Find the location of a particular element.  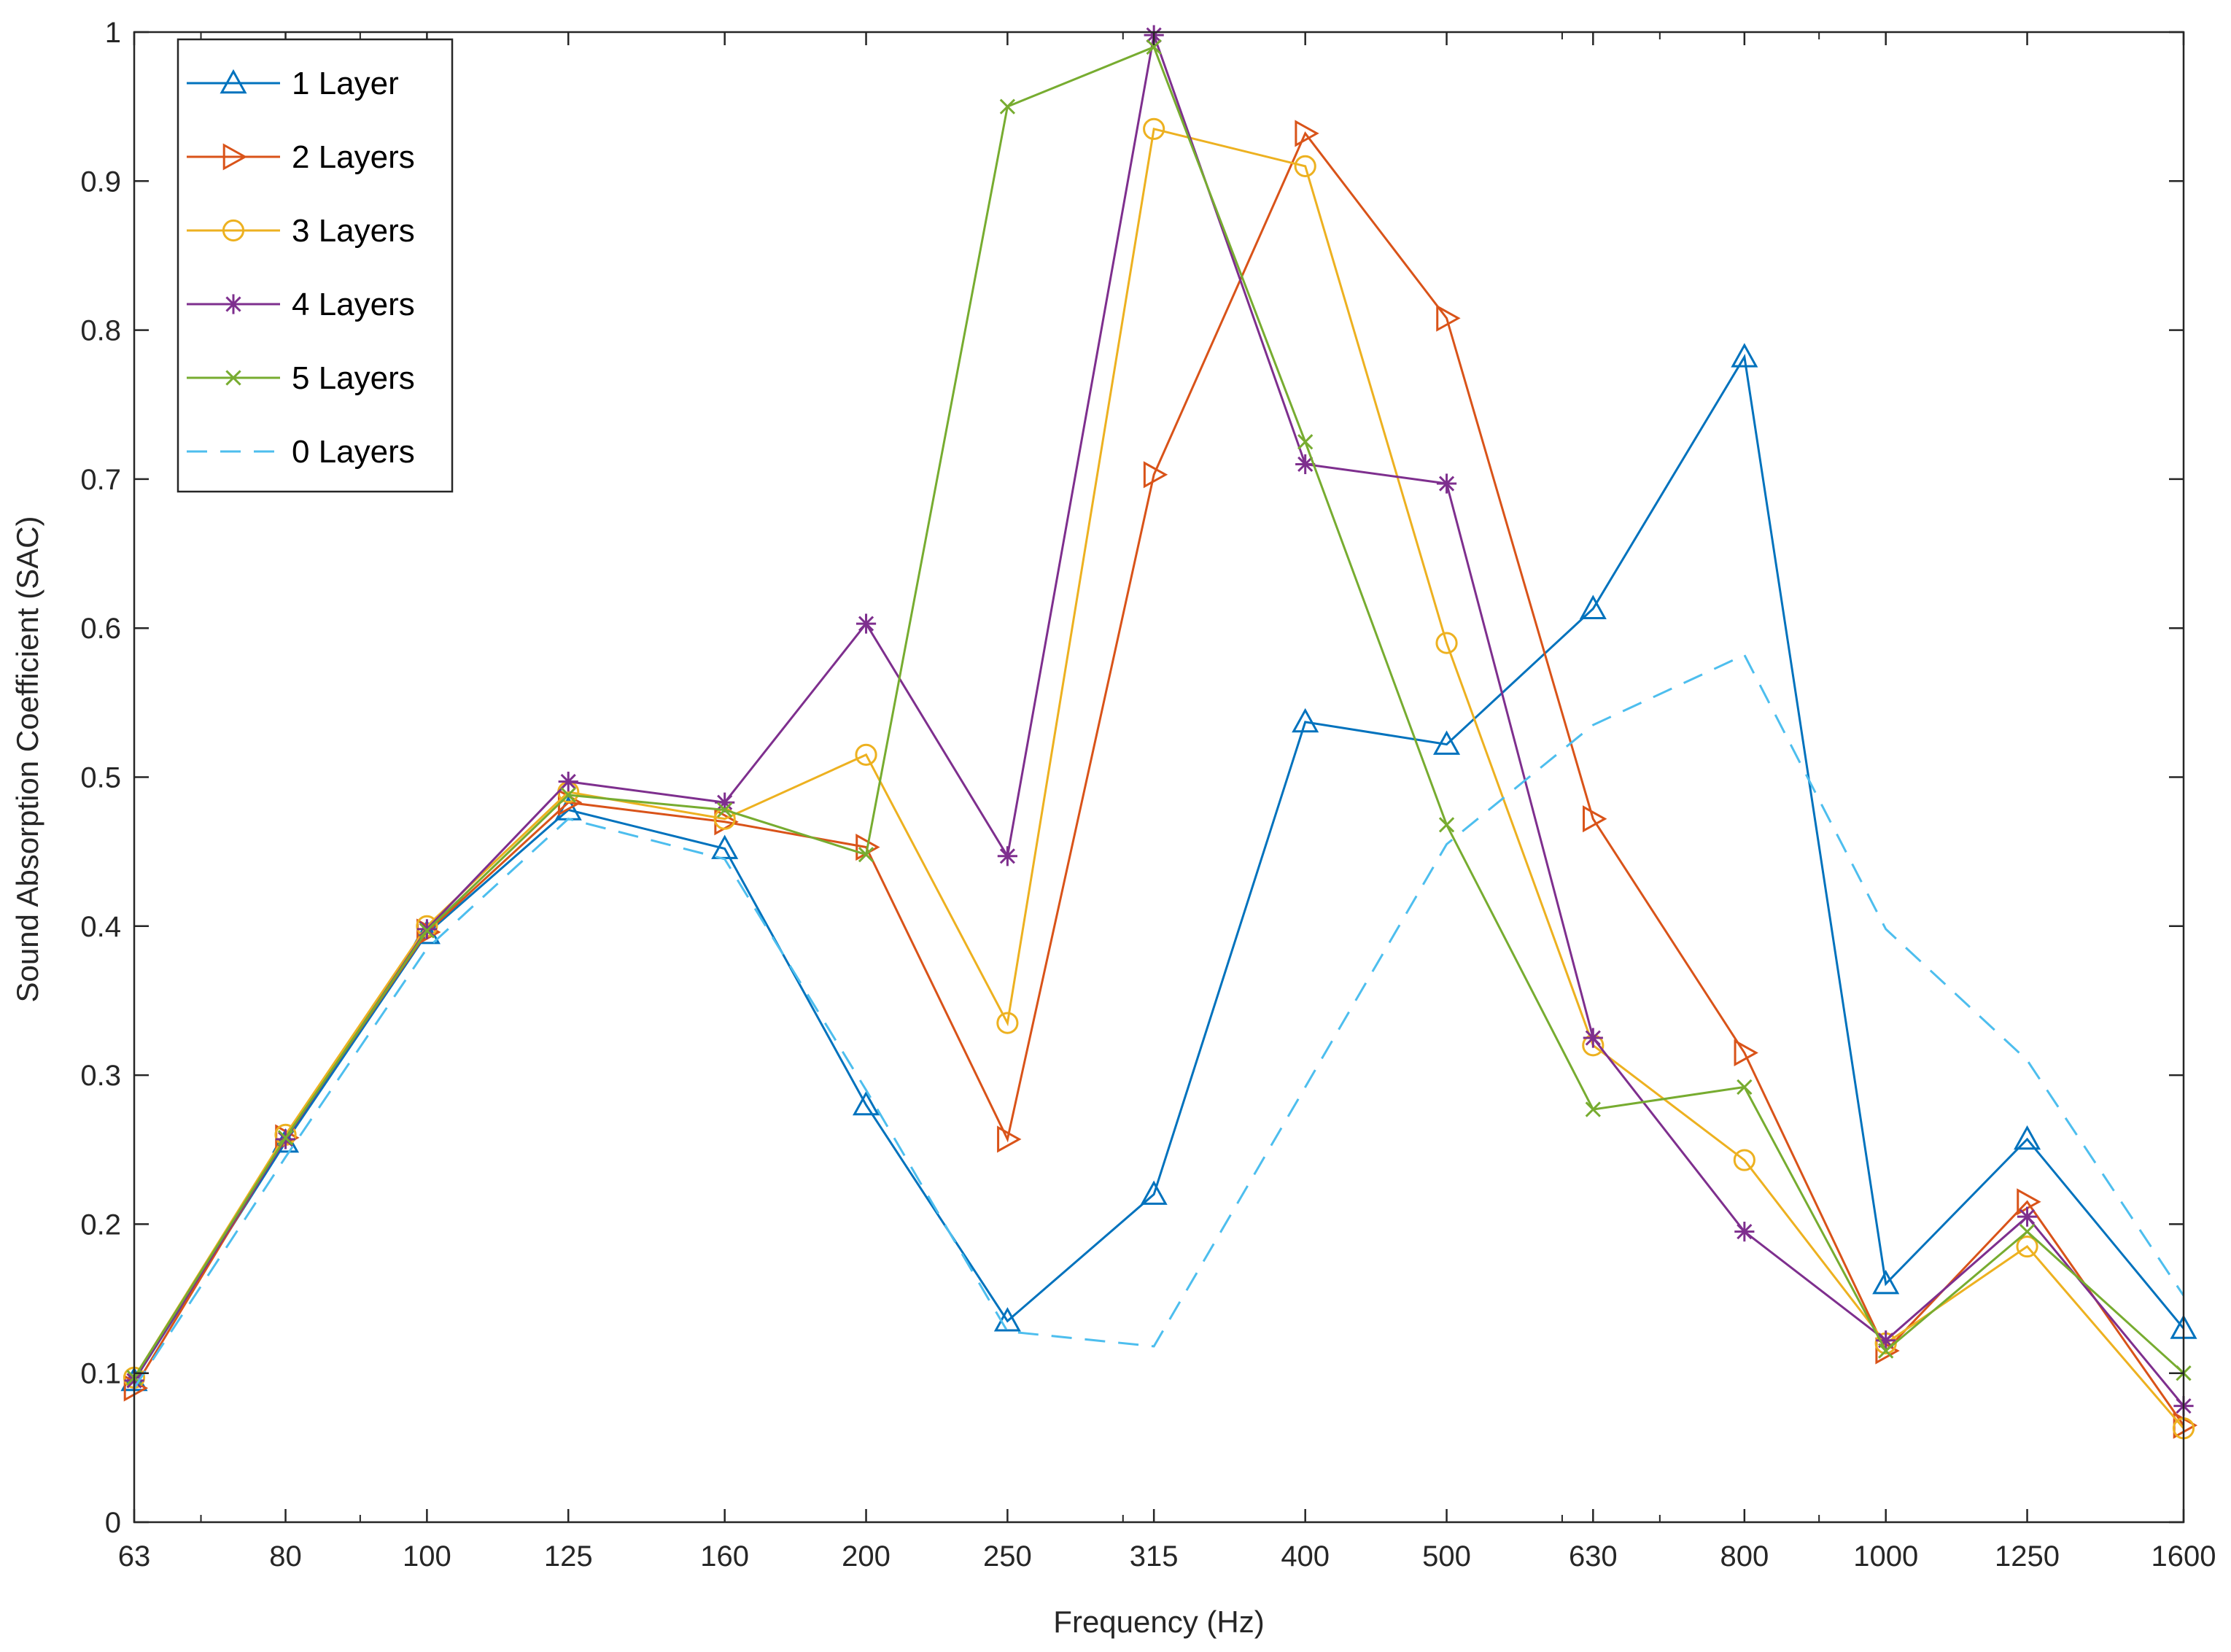

legend-label: 0 Layers is located at coordinates (353, 452).